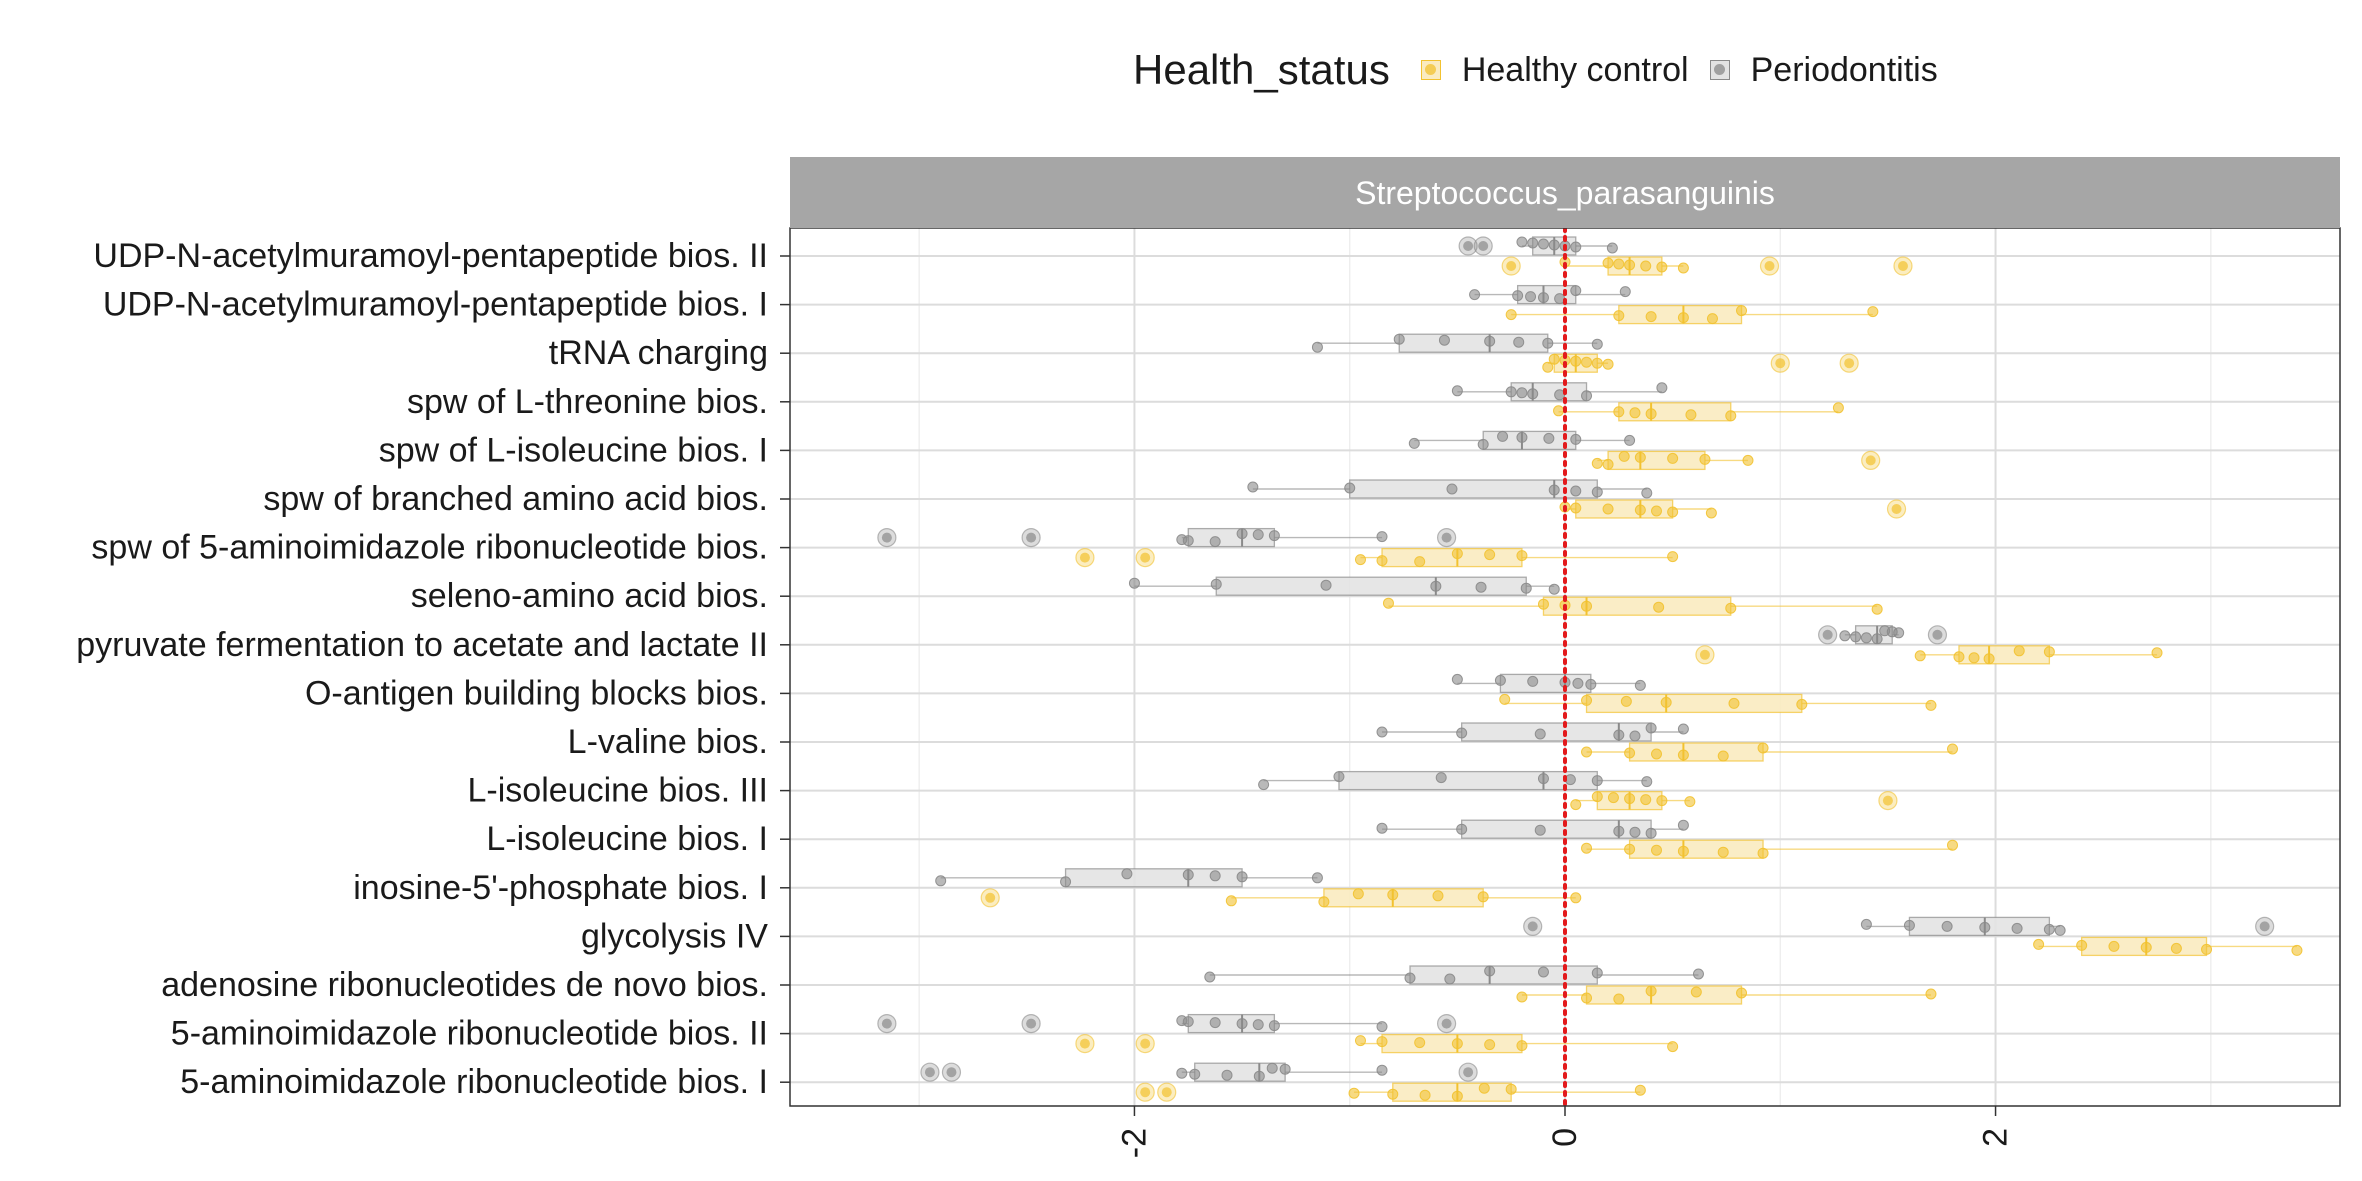  Describe the element at coordinates (1565, 192) in the screenshot. I see `facet-strip` at that location.